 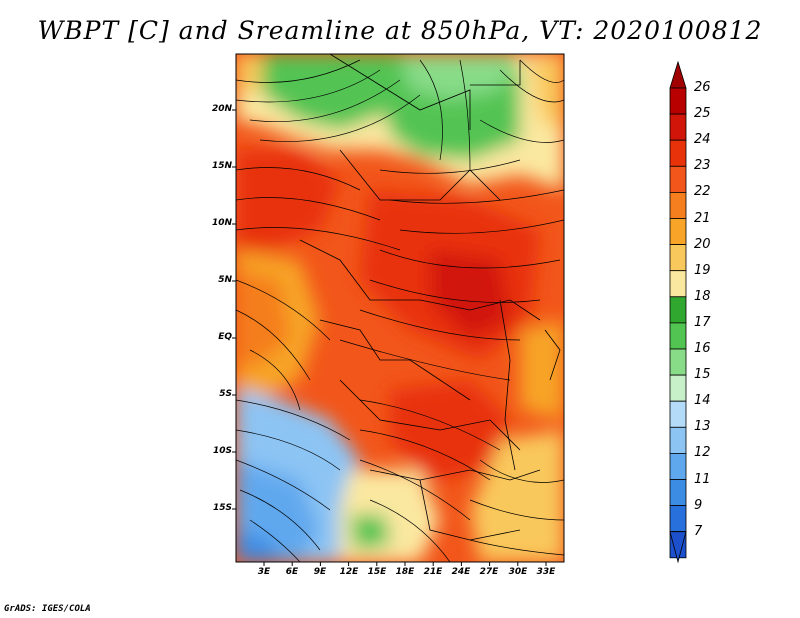 I want to click on lon-tick-label: 18E, so click(x=405, y=572).